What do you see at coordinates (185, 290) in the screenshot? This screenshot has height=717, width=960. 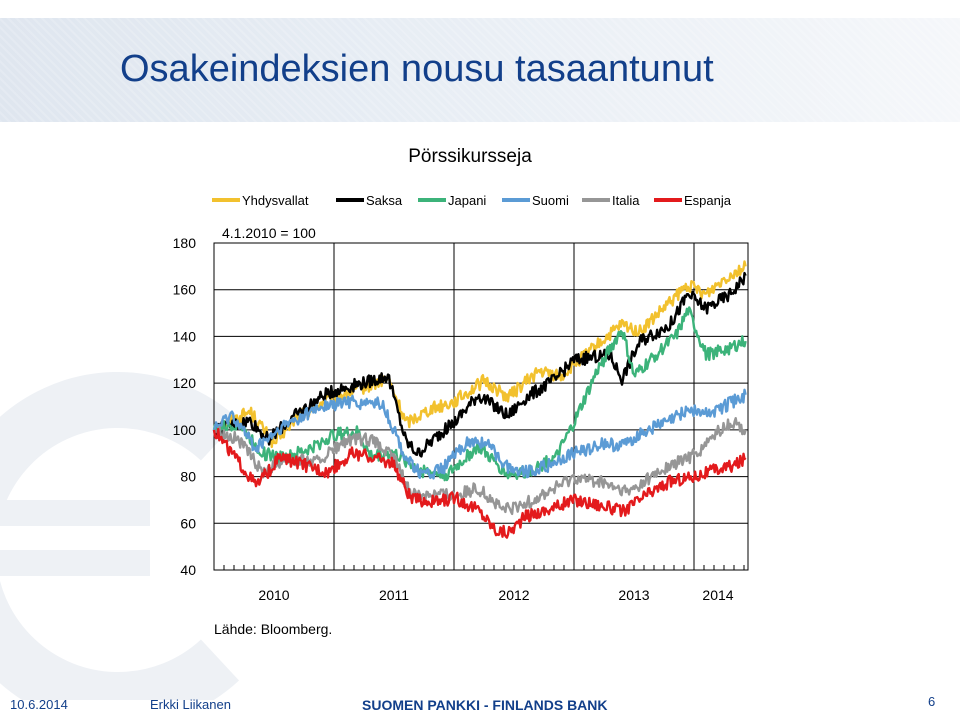 I see `y-tick-label: 160` at bounding box center [185, 290].